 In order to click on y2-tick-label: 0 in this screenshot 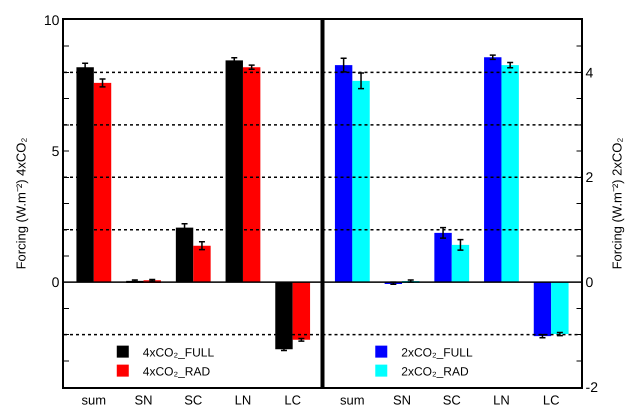, I will do `click(590, 282)`.